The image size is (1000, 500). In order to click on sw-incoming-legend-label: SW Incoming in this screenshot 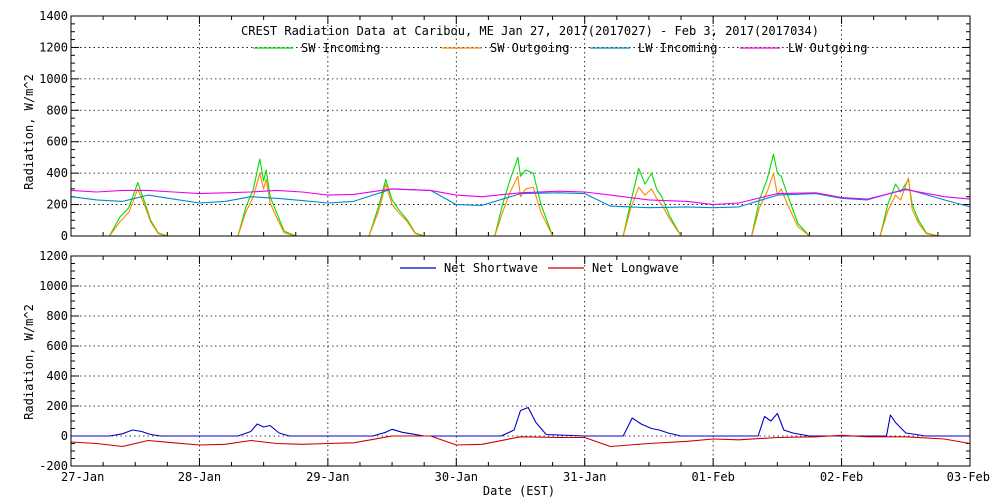, I will do `click(340, 48)`.